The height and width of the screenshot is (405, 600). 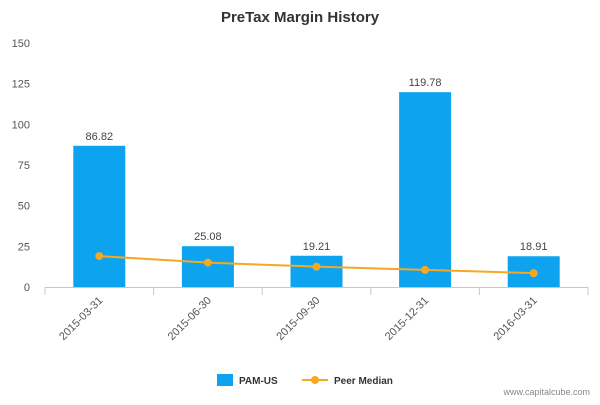 What do you see at coordinates (516, 319) in the screenshot?
I see `x-tick-label: 2016-03-31` at bounding box center [516, 319].